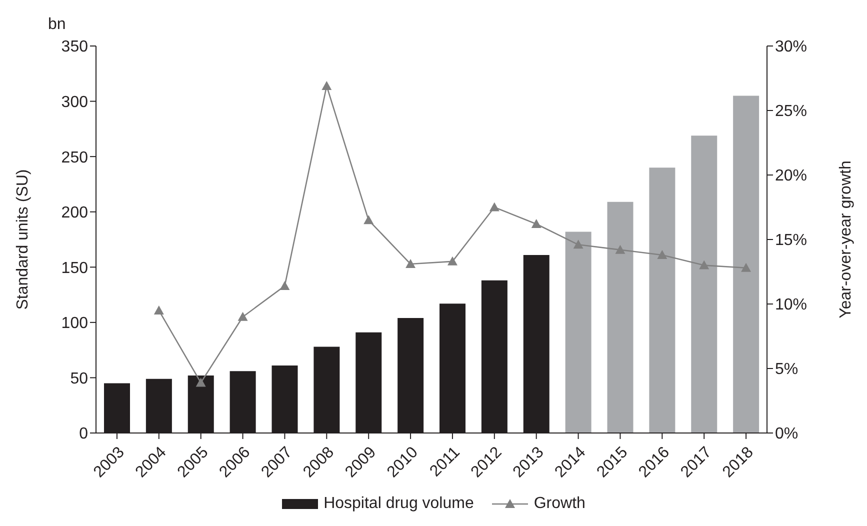 This screenshot has width=867, height=526. Describe the element at coordinates (79, 379) in the screenshot. I see `y-tick-label: 50` at that location.